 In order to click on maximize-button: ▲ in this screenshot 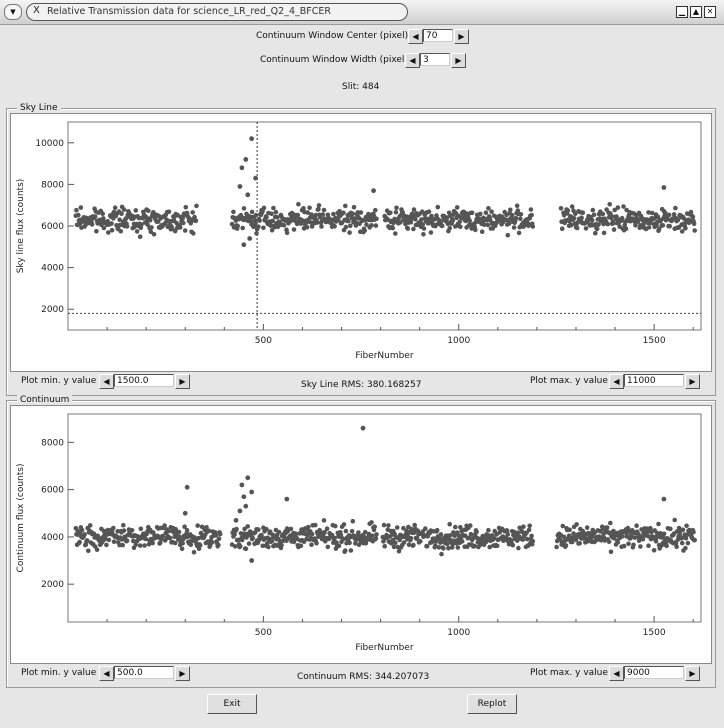, I will do `click(696, 12)`.